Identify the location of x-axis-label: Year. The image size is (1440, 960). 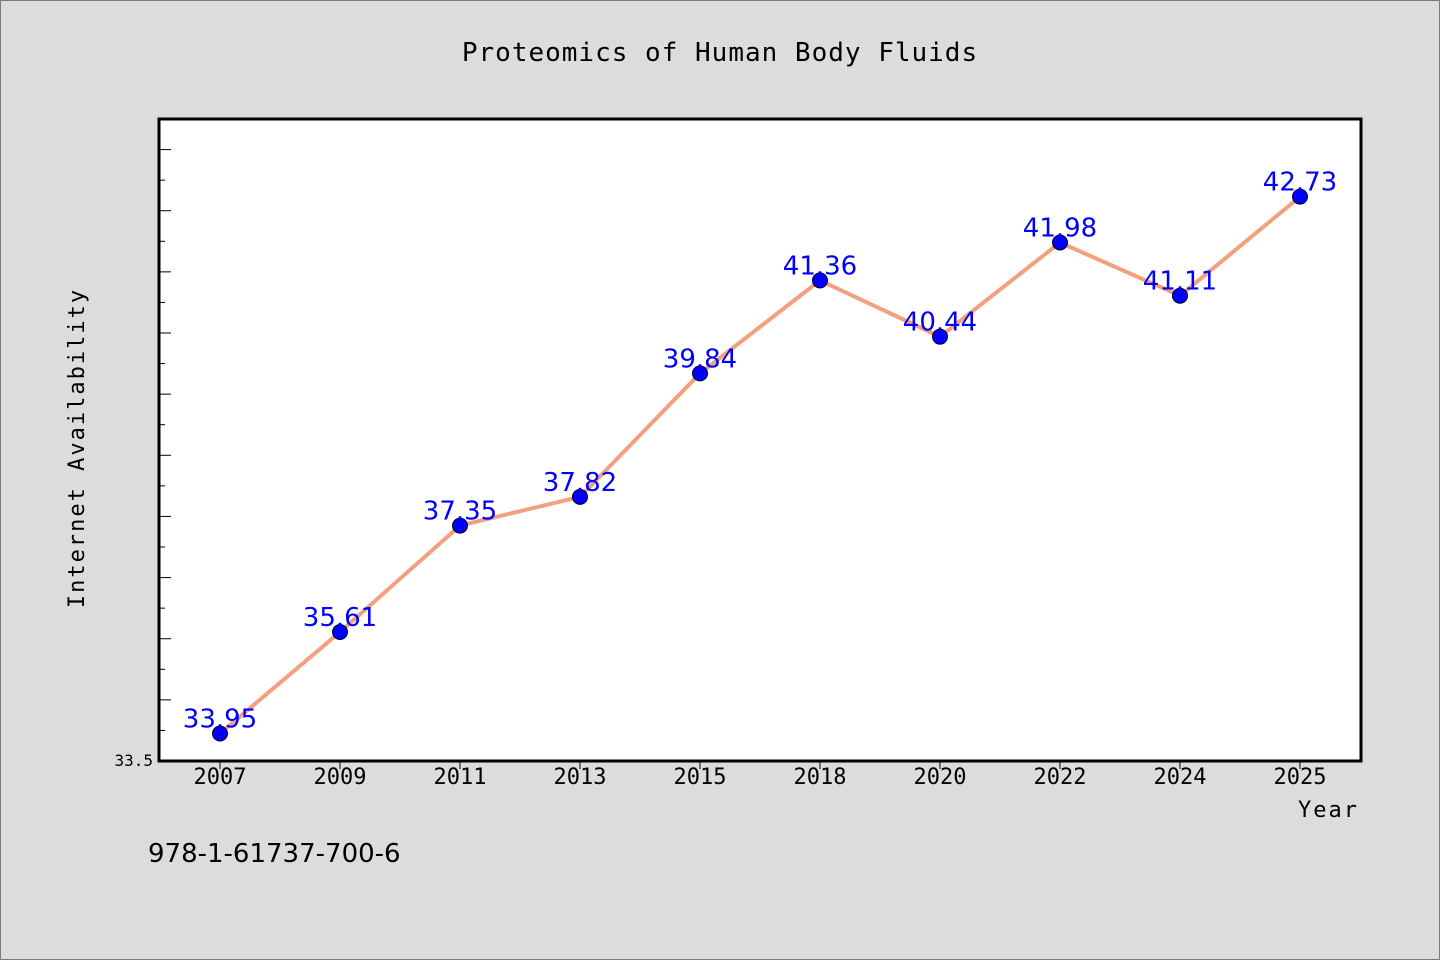
(1328, 810).